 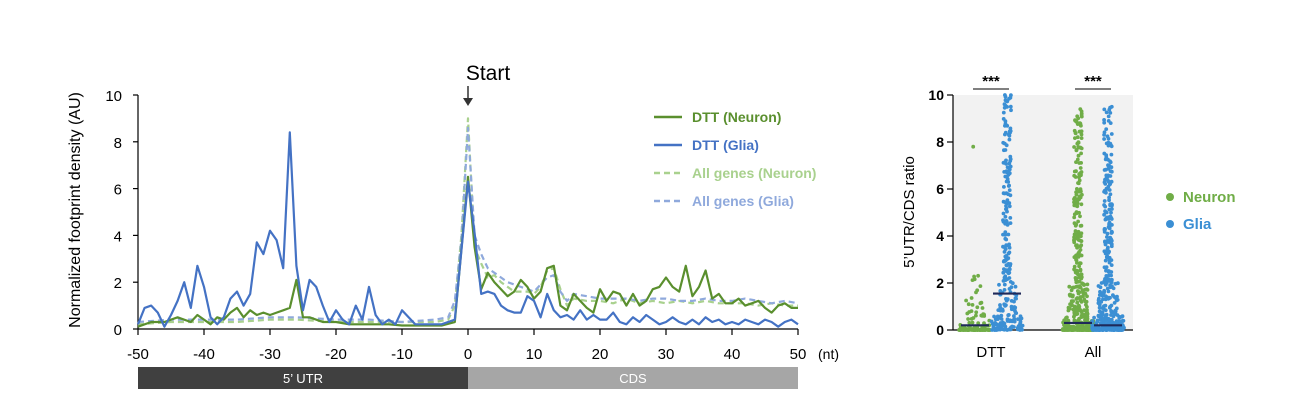 What do you see at coordinates (1041, 212) in the screenshot?
I see `data-points` at bounding box center [1041, 212].